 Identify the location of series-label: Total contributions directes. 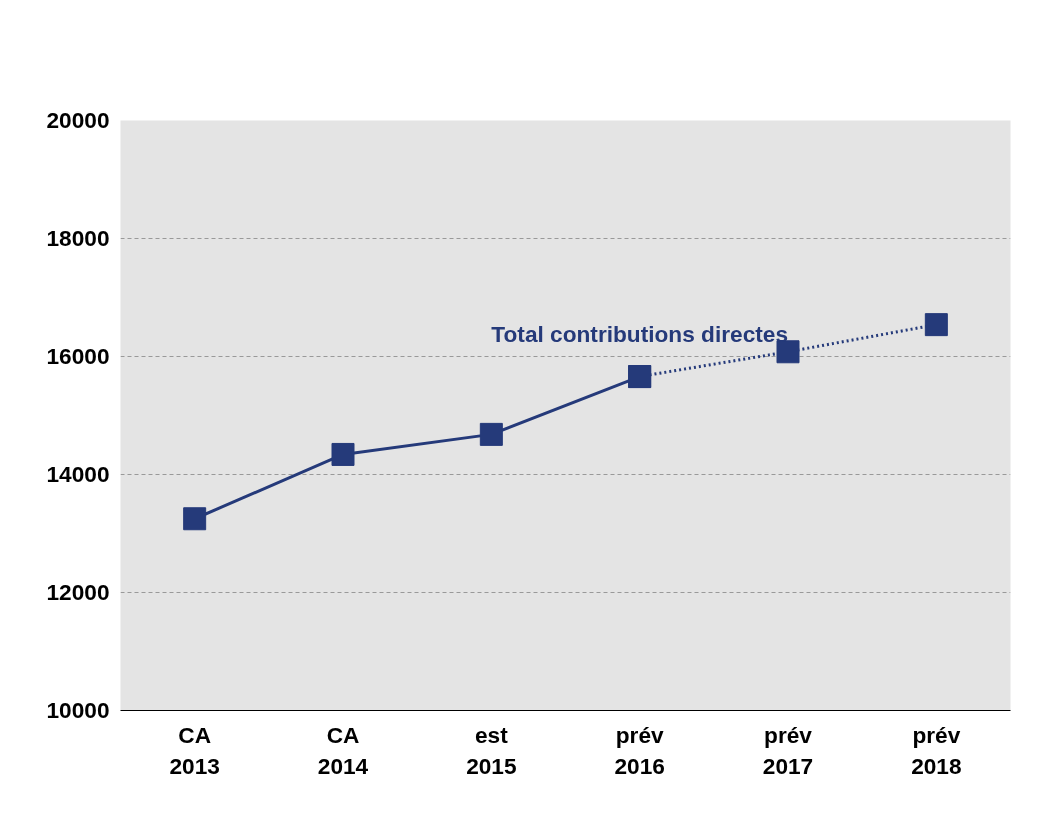
(639, 333).